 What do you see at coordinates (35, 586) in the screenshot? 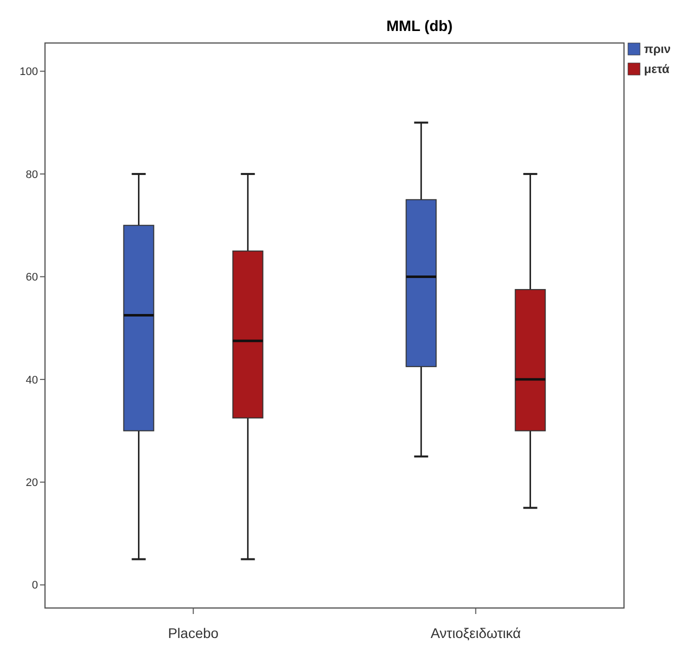
I see `y-tick-label: 0` at bounding box center [35, 586].